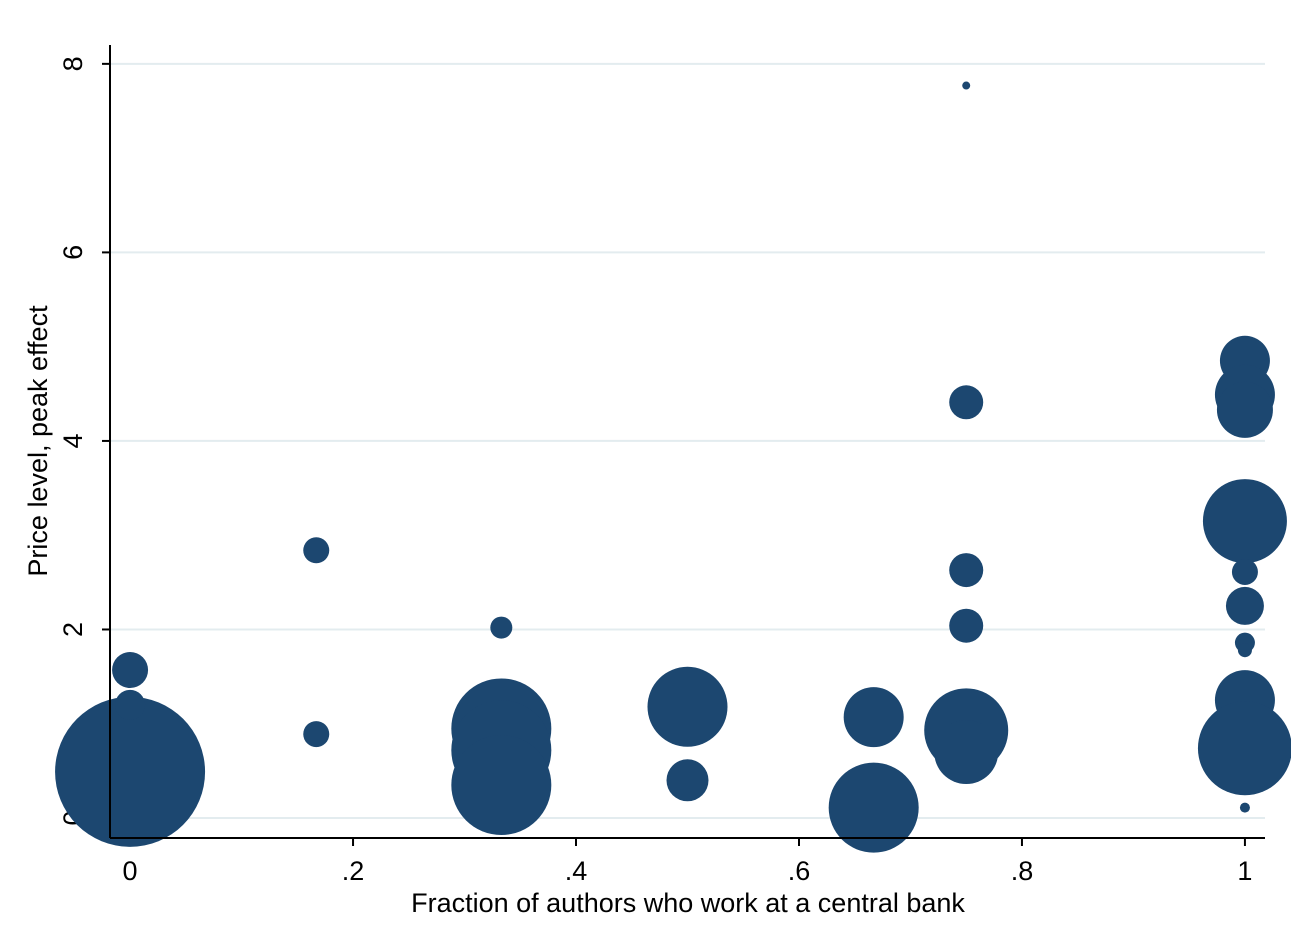  What do you see at coordinates (1022, 871) in the screenshot?
I see `x-tick-label: .8` at bounding box center [1022, 871].